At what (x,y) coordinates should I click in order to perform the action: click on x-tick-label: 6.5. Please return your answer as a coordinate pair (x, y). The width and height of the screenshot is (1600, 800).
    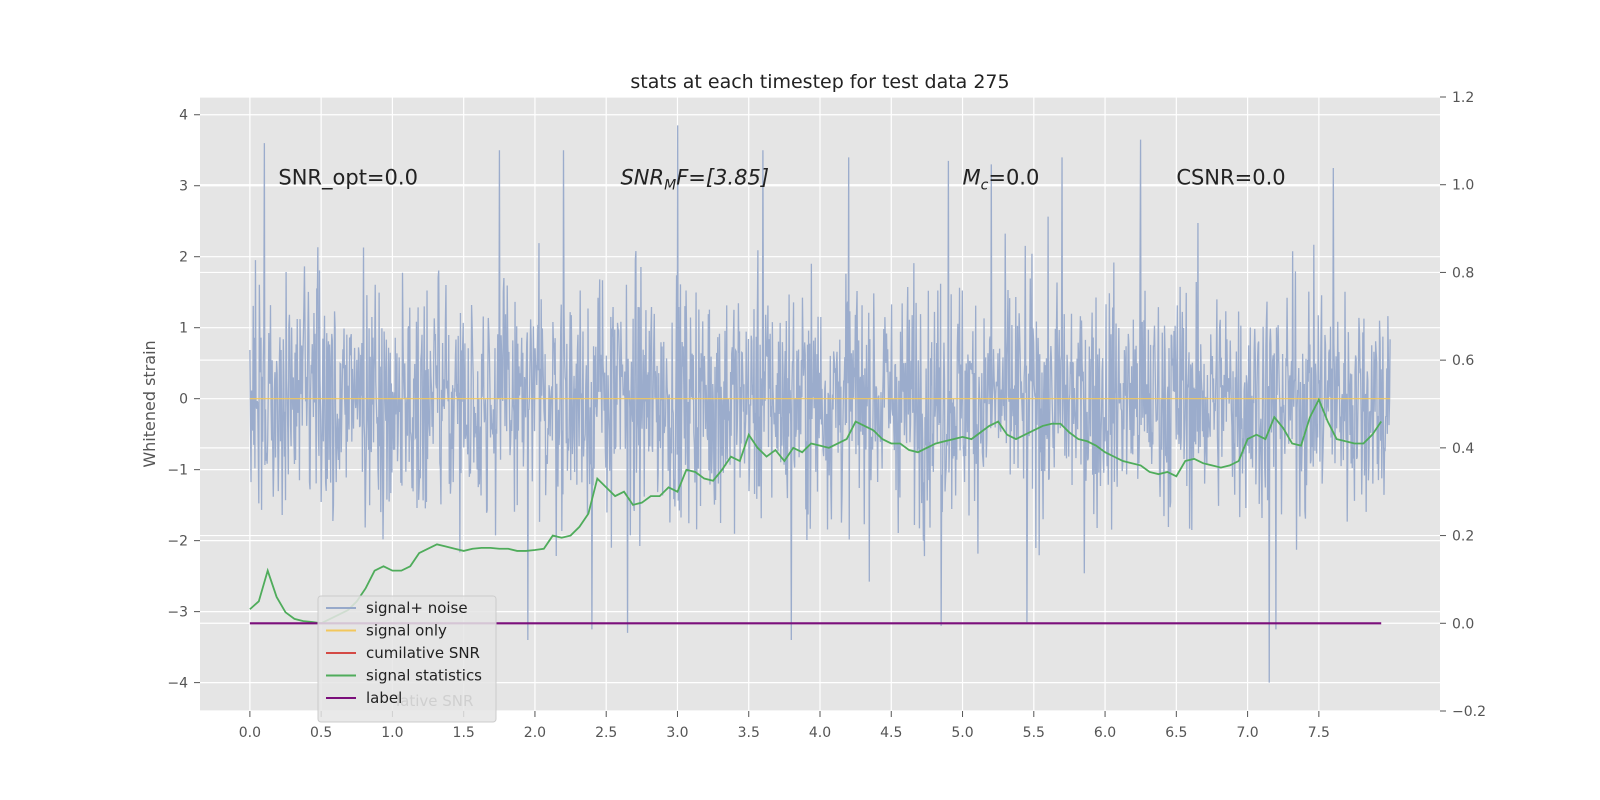
    Looking at the image, I should click on (1176, 733).